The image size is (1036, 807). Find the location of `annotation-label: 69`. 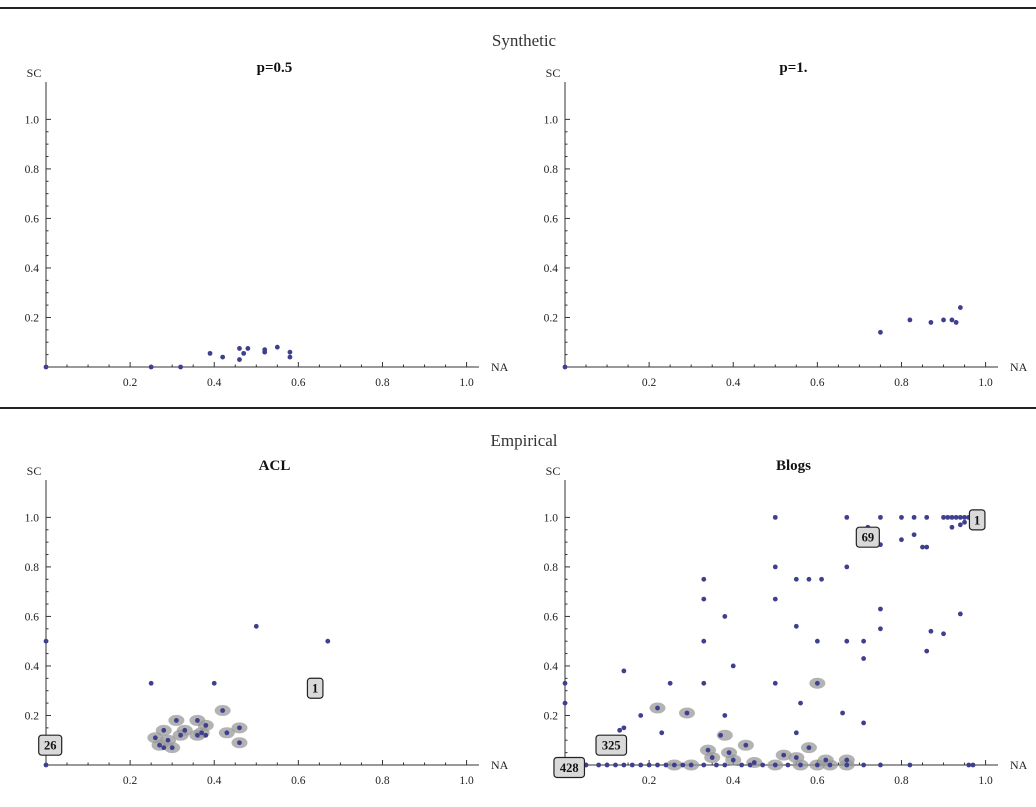

annotation-label: 69 is located at coordinates (868, 538).